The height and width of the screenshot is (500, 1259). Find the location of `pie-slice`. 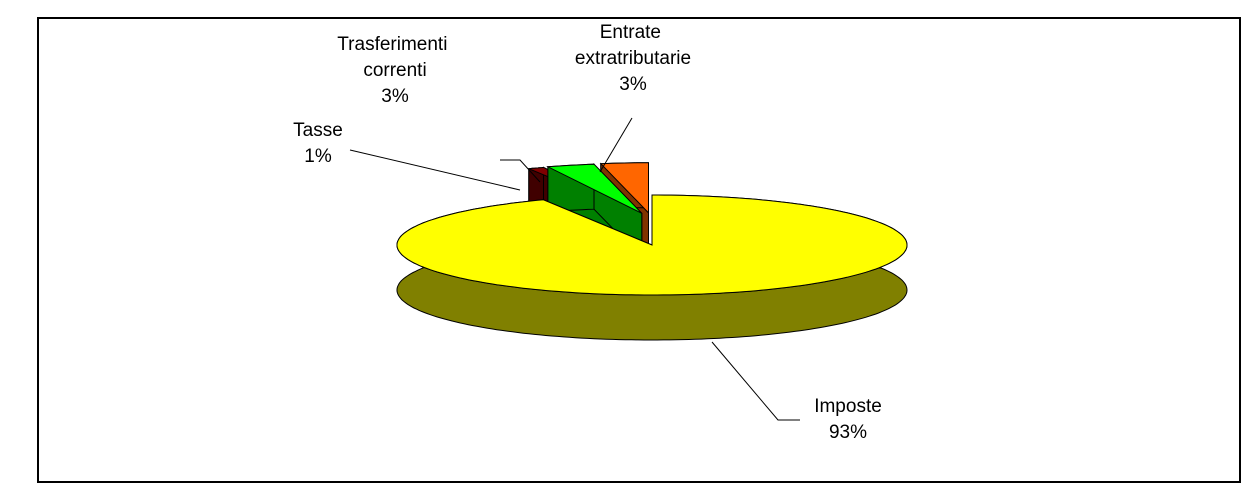

pie-slice is located at coordinates (652, 267).